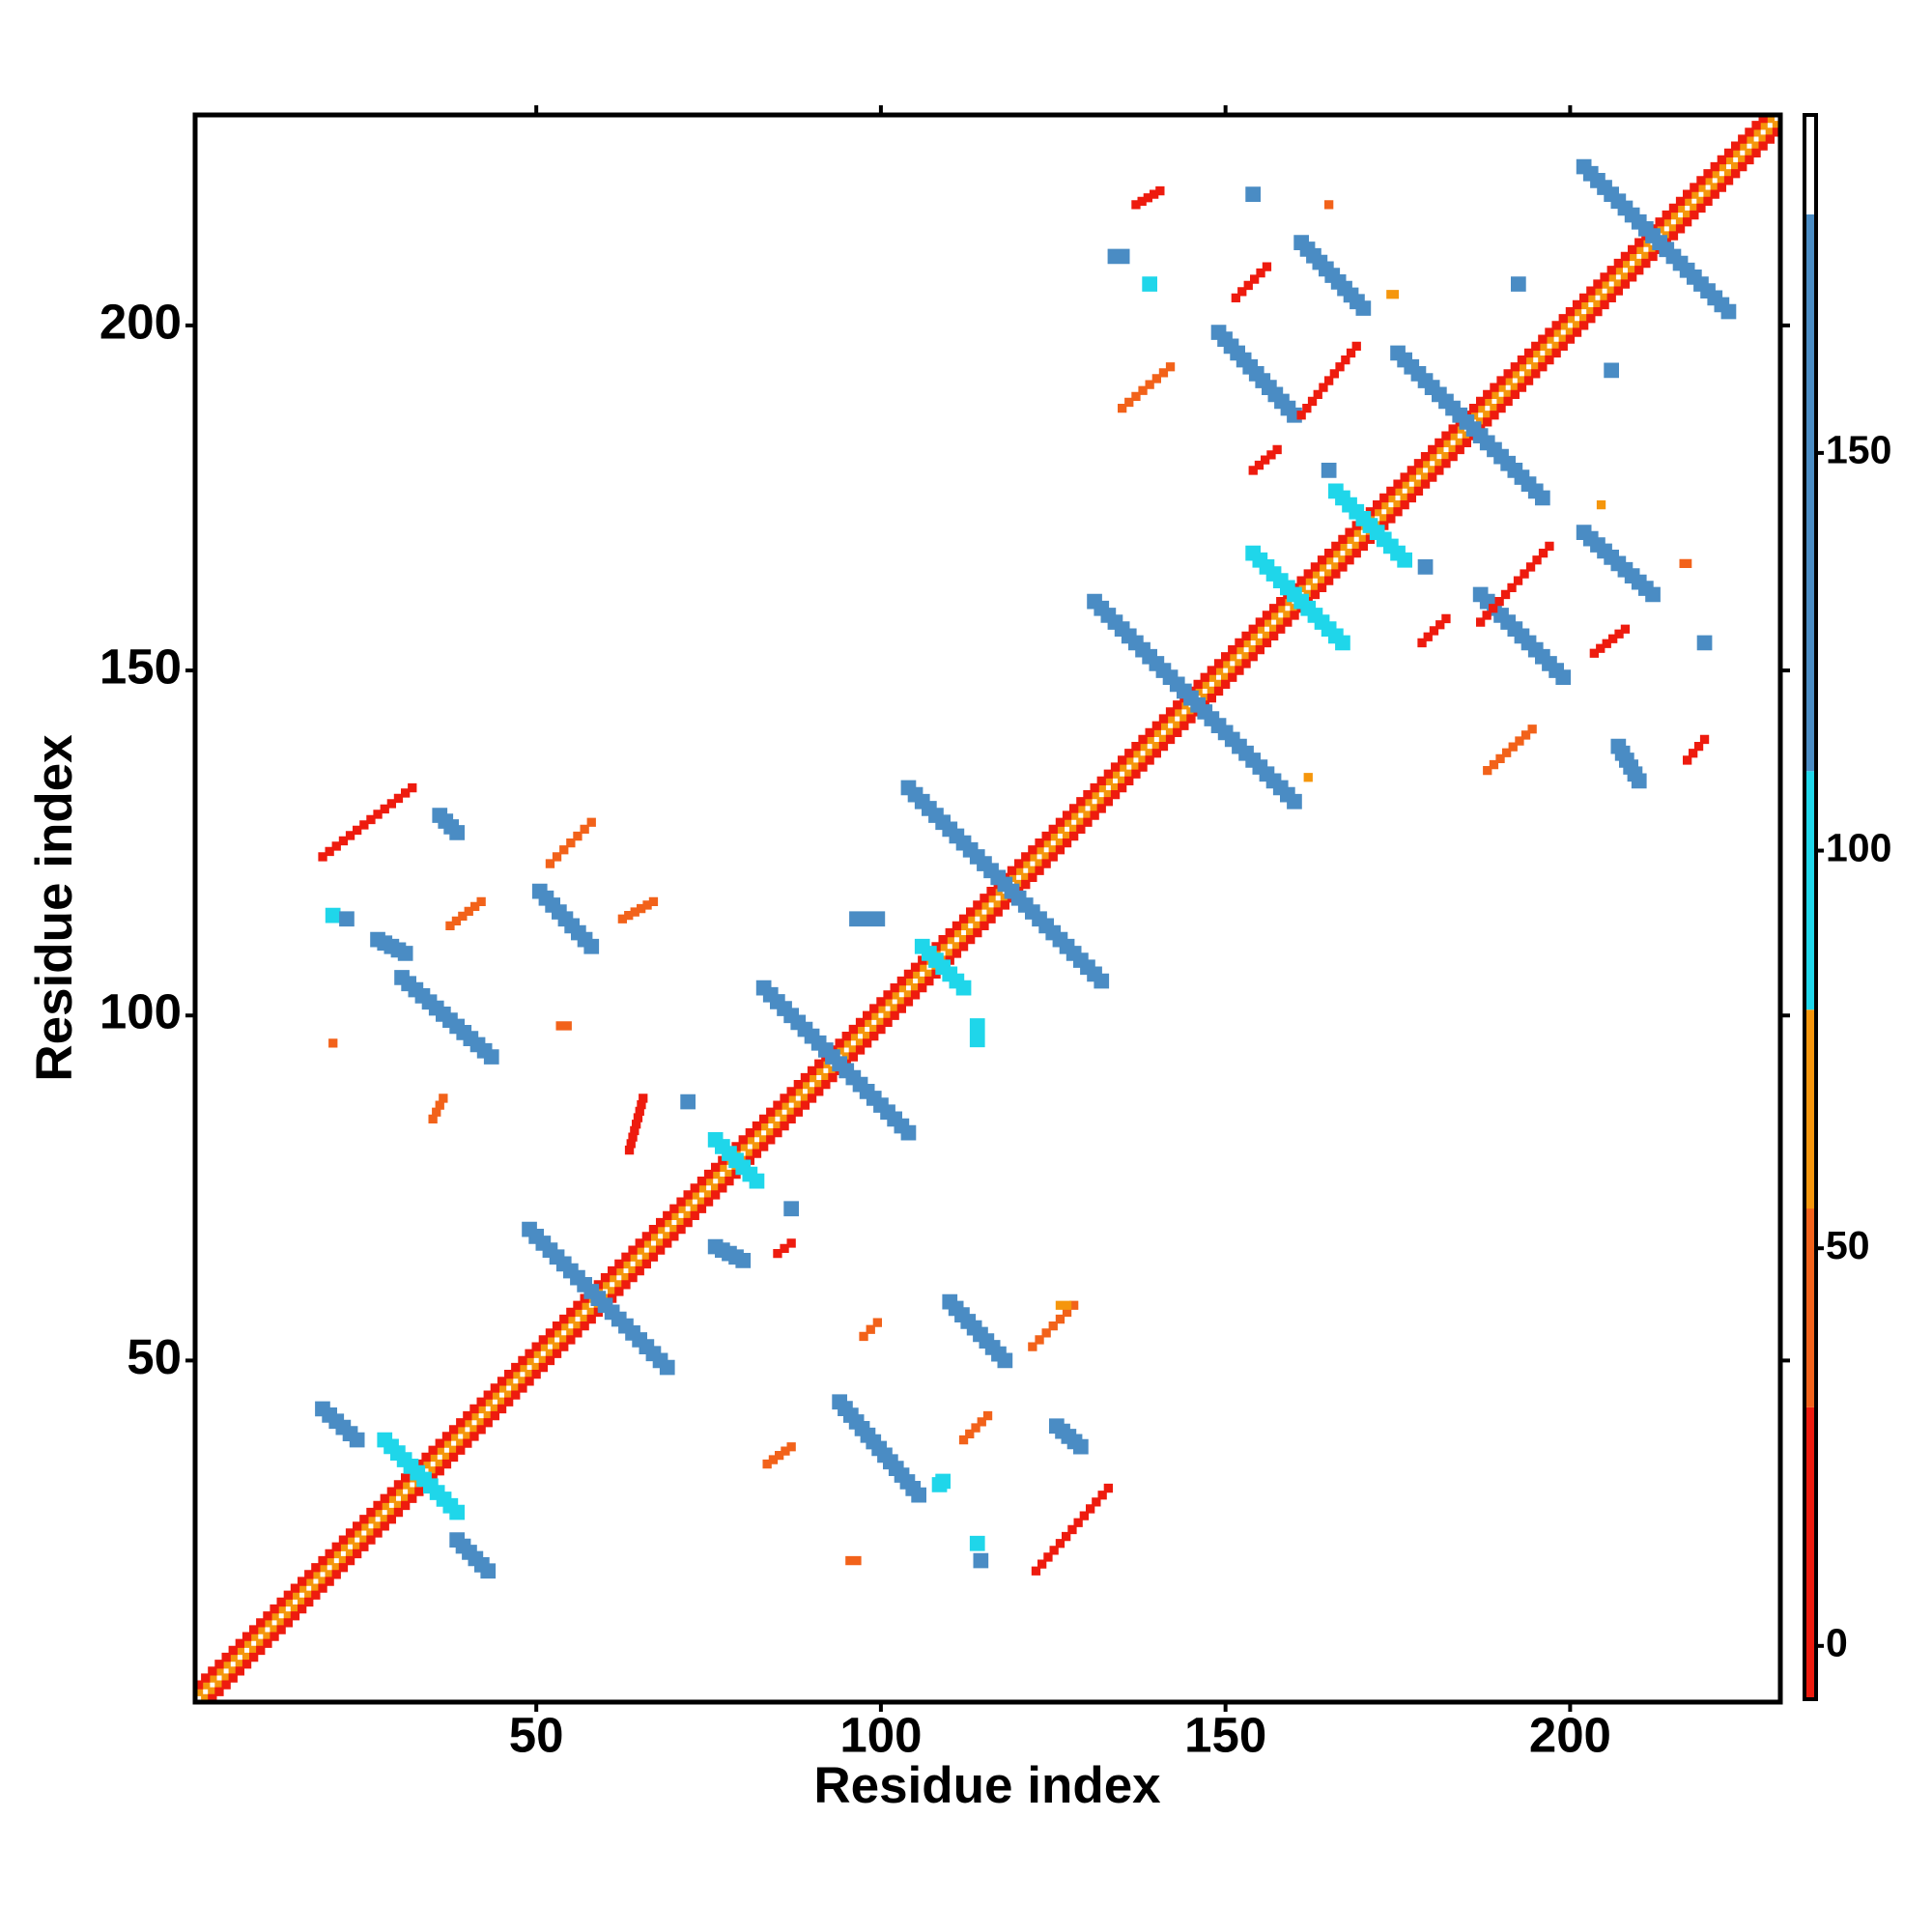  What do you see at coordinates (1225, 1734) in the screenshot?
I see `x-tick-label: 150` at bounding box center [1225, 1734].